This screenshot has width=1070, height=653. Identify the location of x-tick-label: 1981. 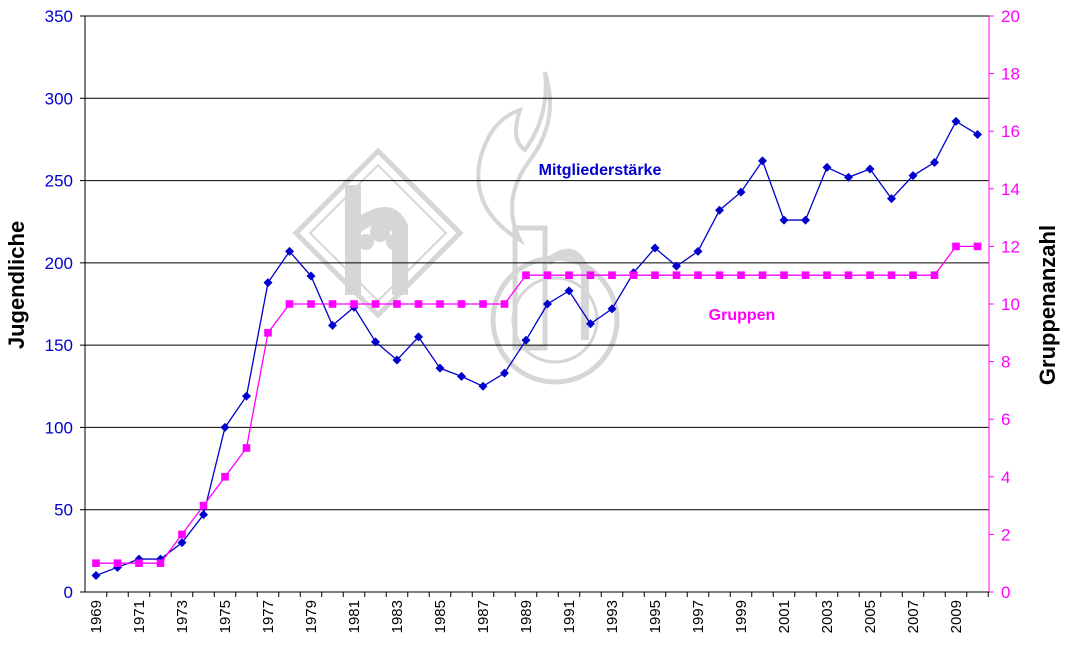
(354, 616).